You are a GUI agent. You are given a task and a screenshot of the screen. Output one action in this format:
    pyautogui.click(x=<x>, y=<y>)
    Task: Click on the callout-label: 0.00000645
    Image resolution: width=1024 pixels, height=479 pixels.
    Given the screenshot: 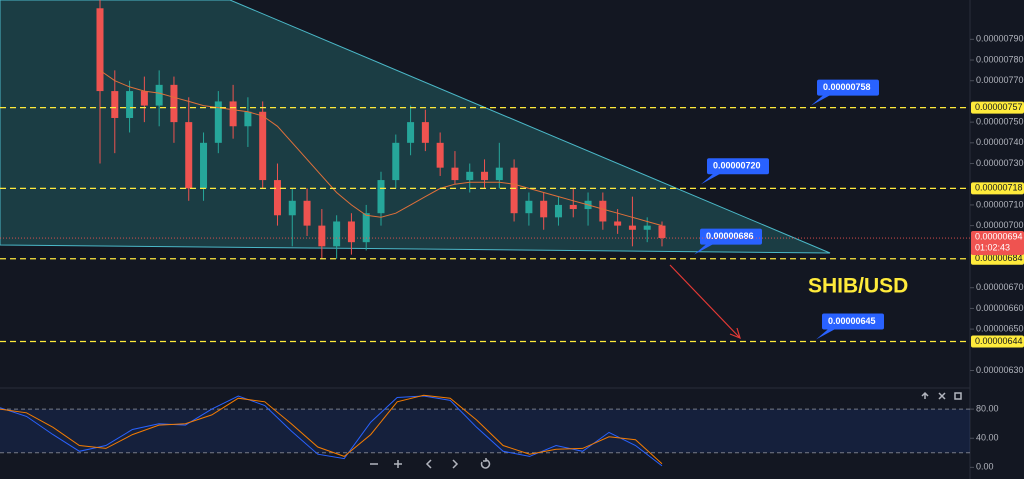 What is the action you would take?
    pyautogui.click(x=852, y=321)
    